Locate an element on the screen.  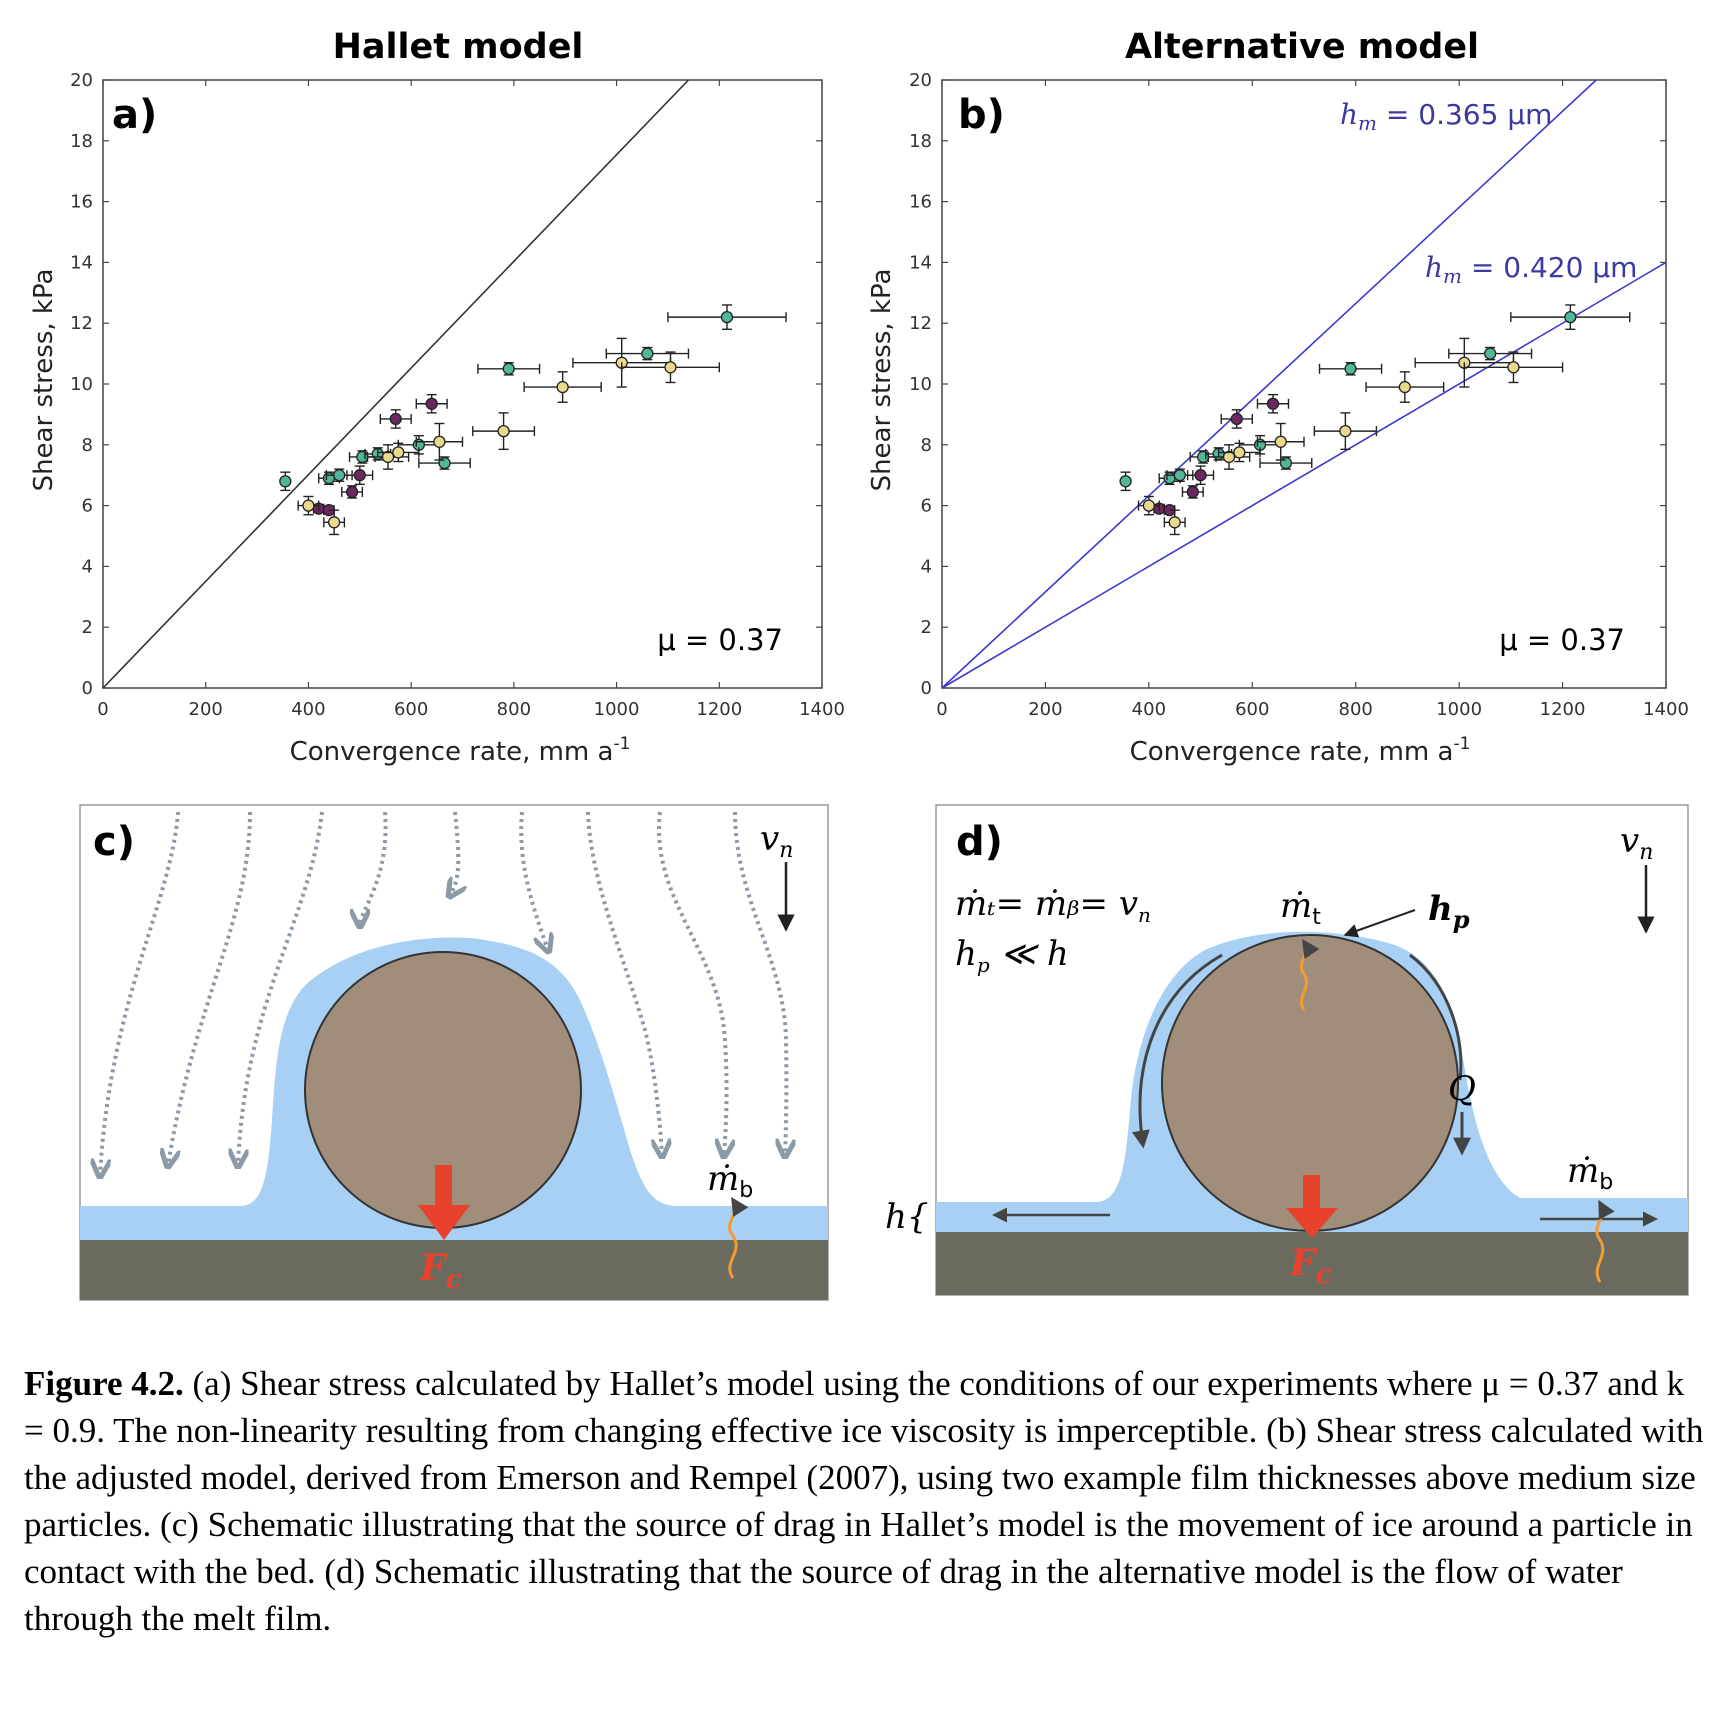
panel-d-eq1: ṁₜ= ṁᵦ= vn is located at coordinates (1053, 905).